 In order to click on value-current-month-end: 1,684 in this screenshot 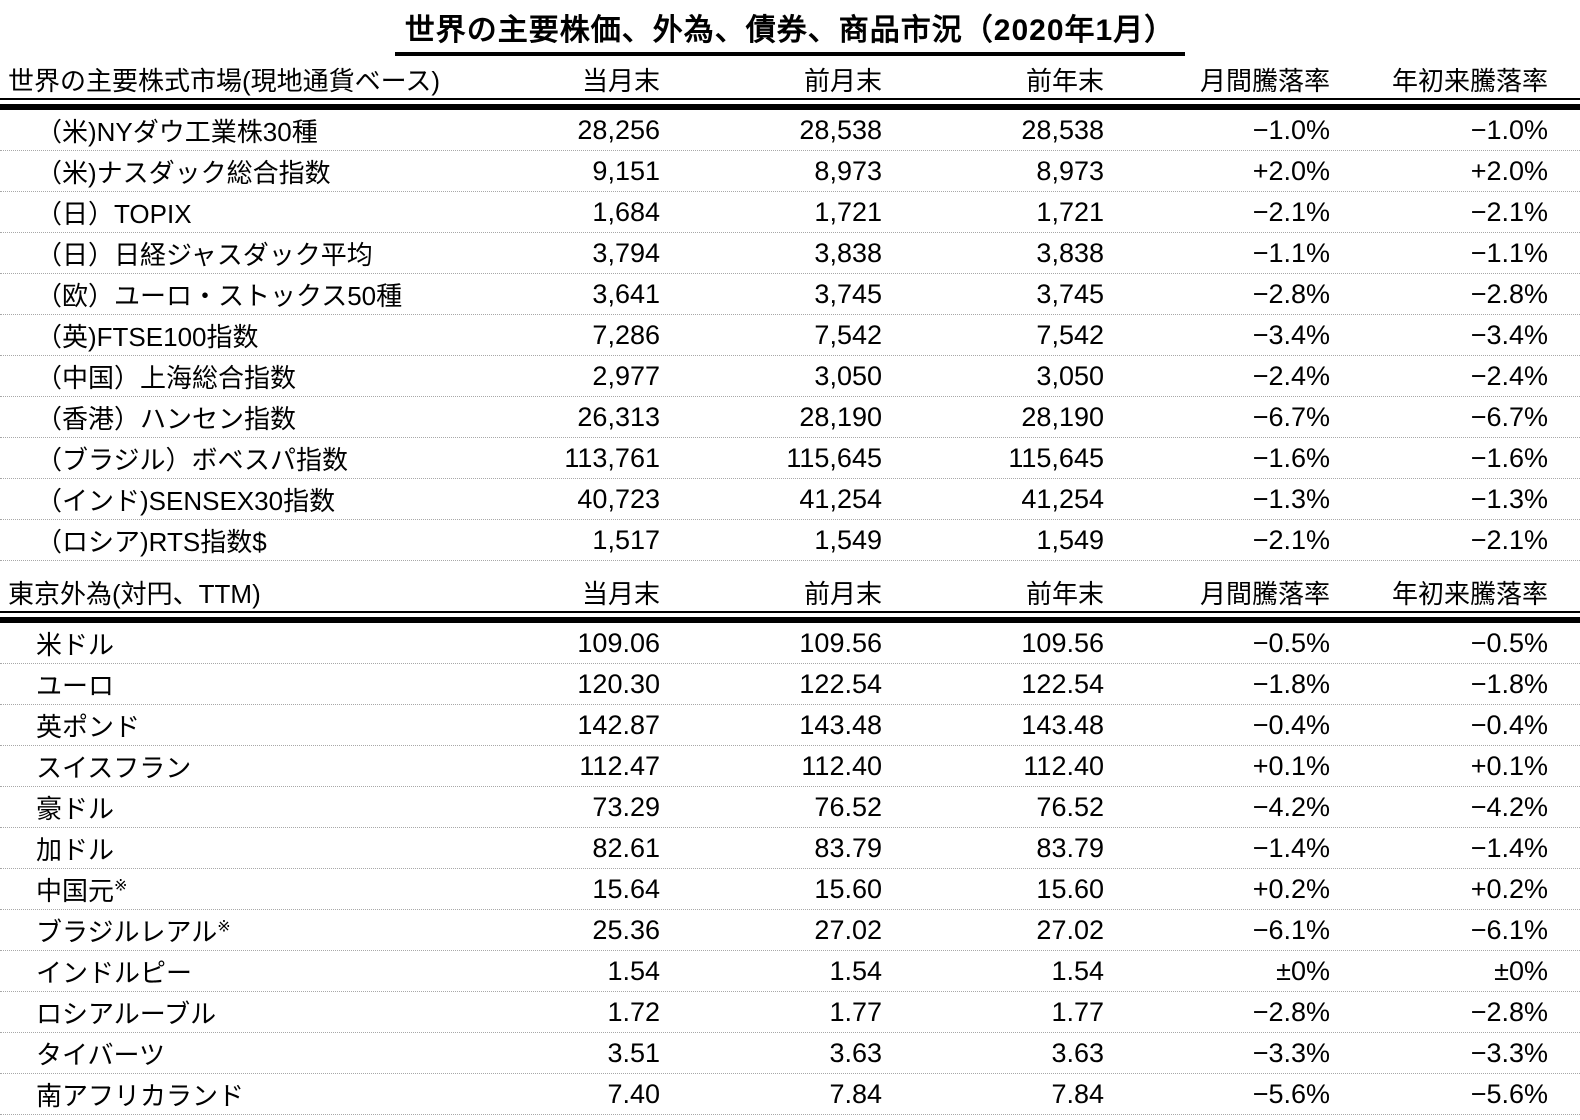, I will do `click(626, 211)`.